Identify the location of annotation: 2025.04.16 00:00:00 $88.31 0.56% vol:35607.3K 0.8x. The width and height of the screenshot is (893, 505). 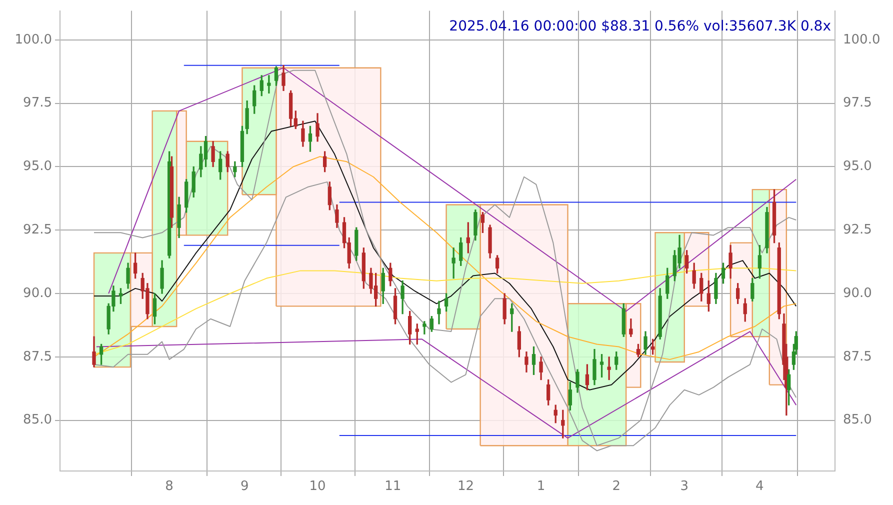
(640, 26).